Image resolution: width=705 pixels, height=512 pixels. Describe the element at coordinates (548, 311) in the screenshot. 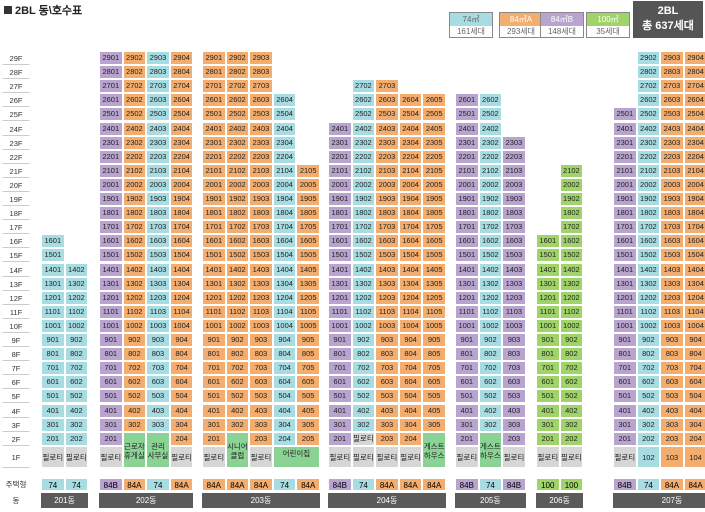

I see `unit-cell: 1101` at that location.